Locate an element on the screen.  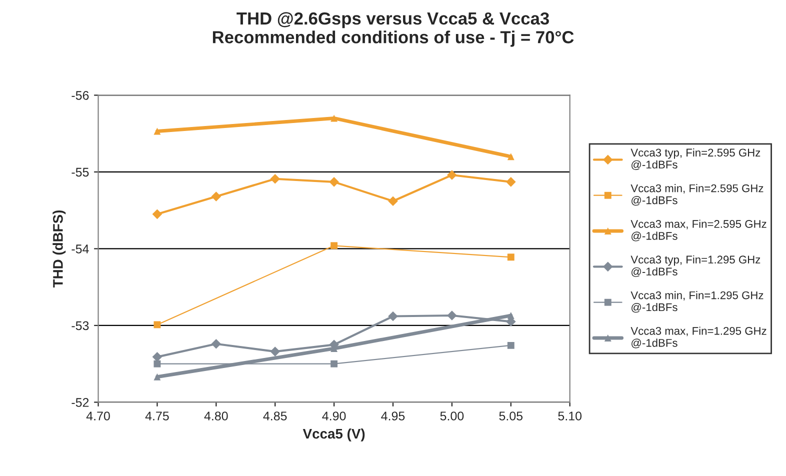
x-axis-title: Vcca5 (V) is located at coordinates (333, 435).